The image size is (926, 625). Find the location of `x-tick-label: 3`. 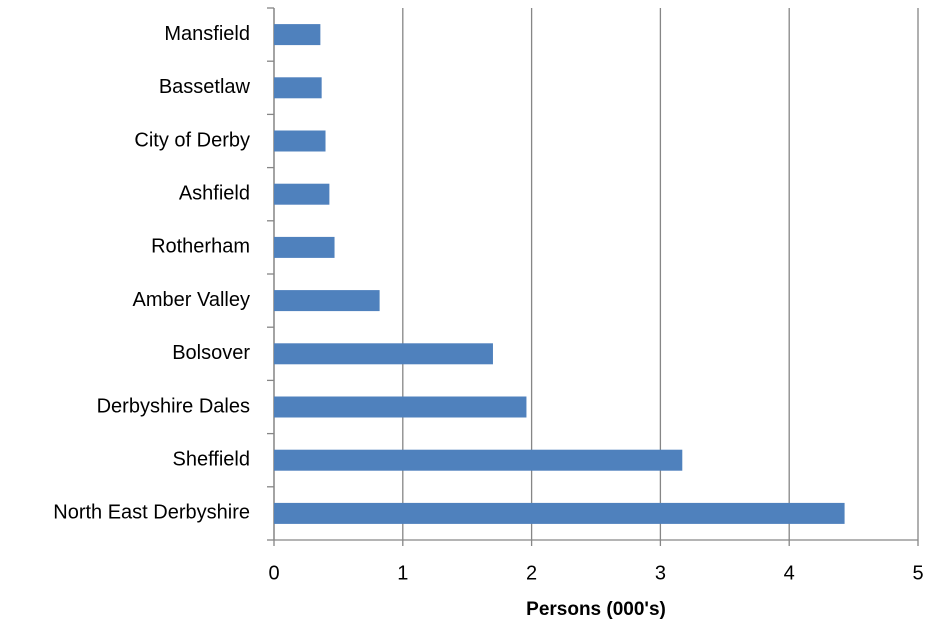

x-tick-label: 3 is located at coordinates (660, 573).